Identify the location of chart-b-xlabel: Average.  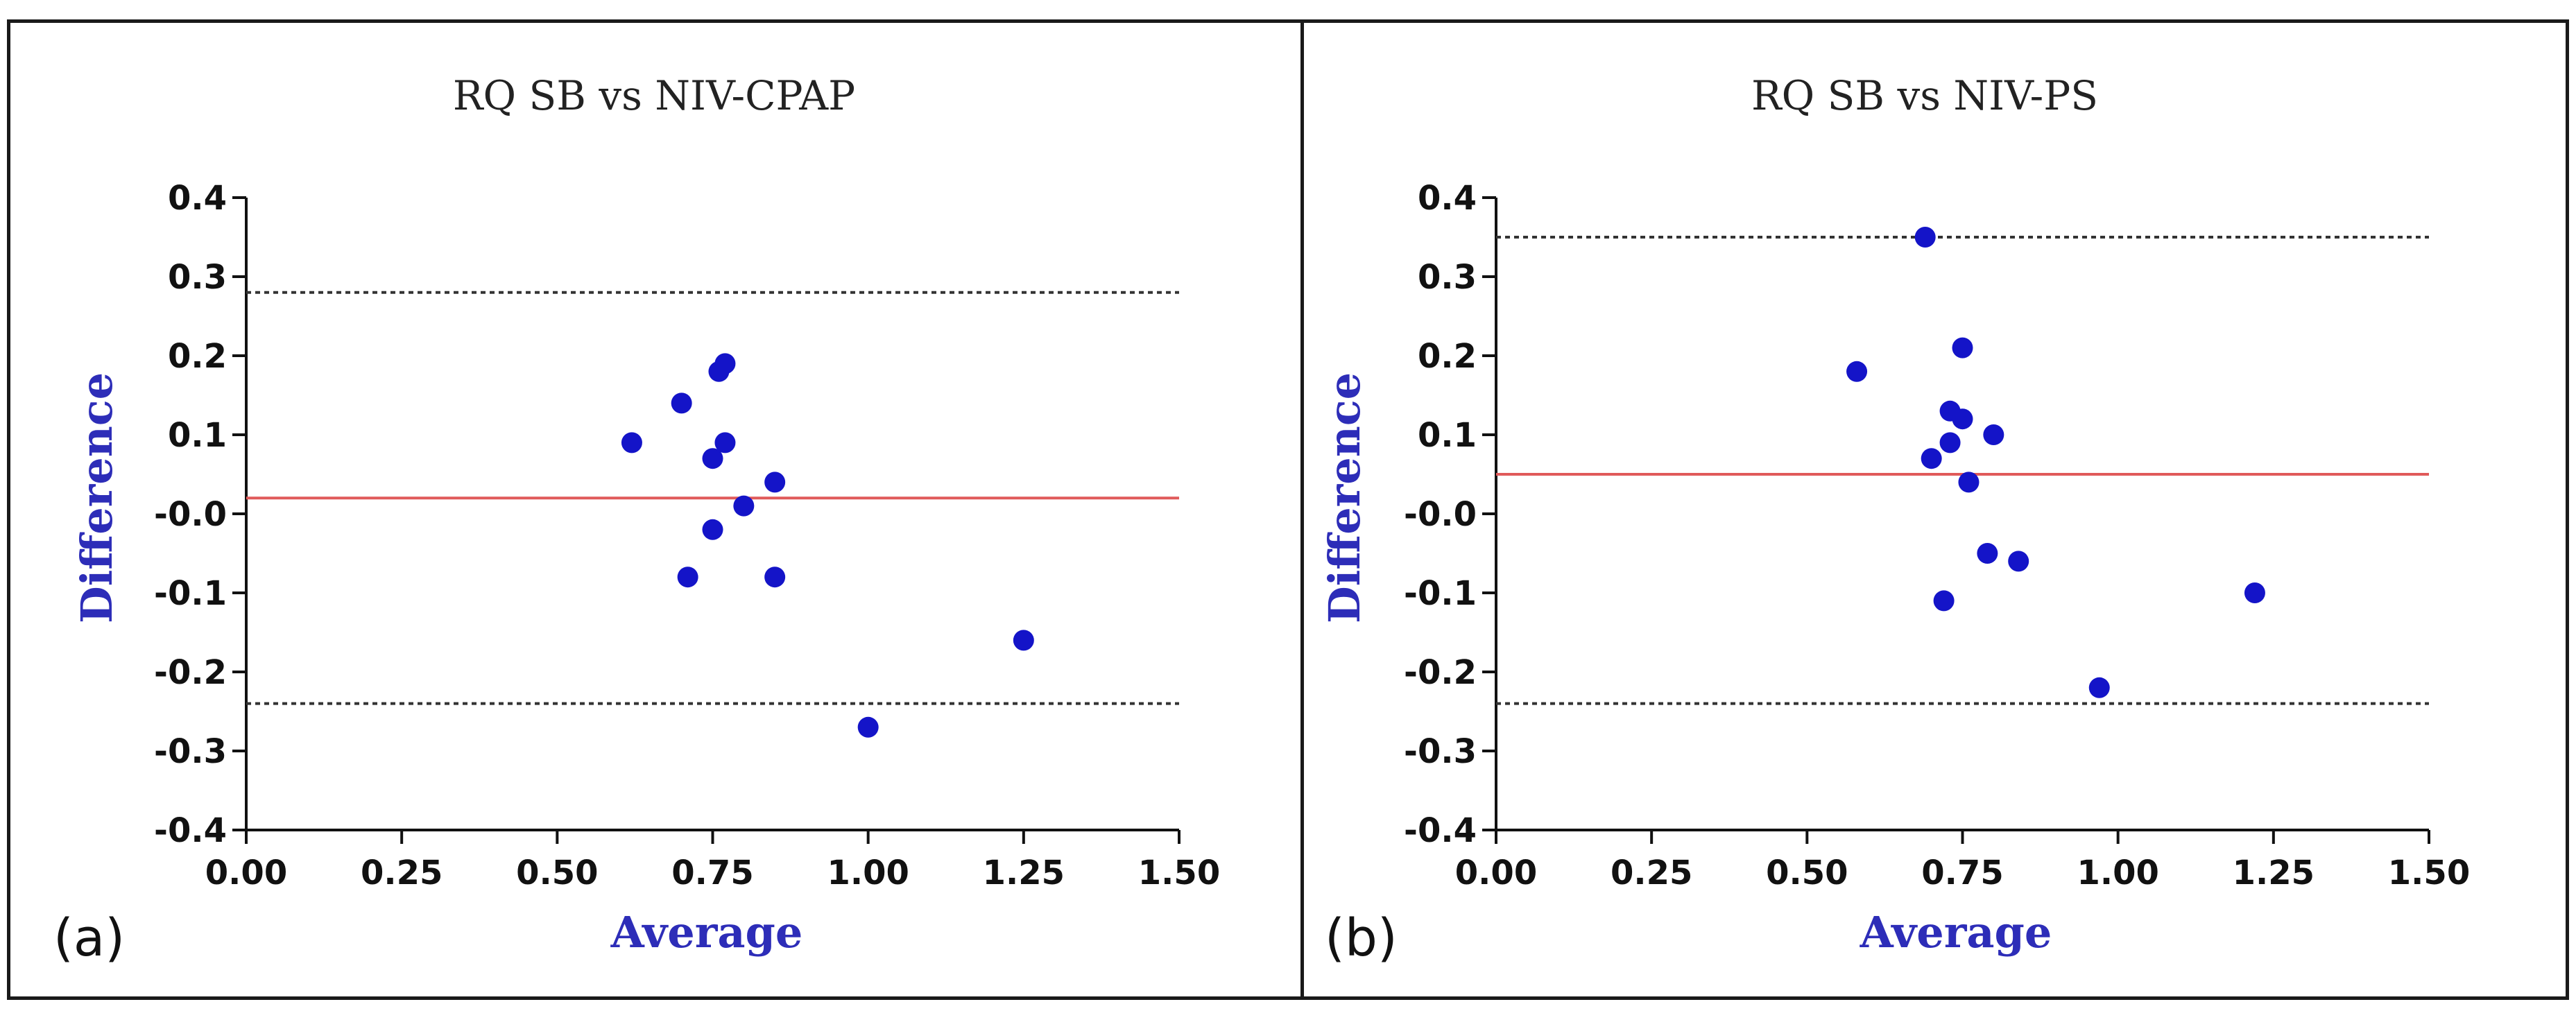
(1956, 933).